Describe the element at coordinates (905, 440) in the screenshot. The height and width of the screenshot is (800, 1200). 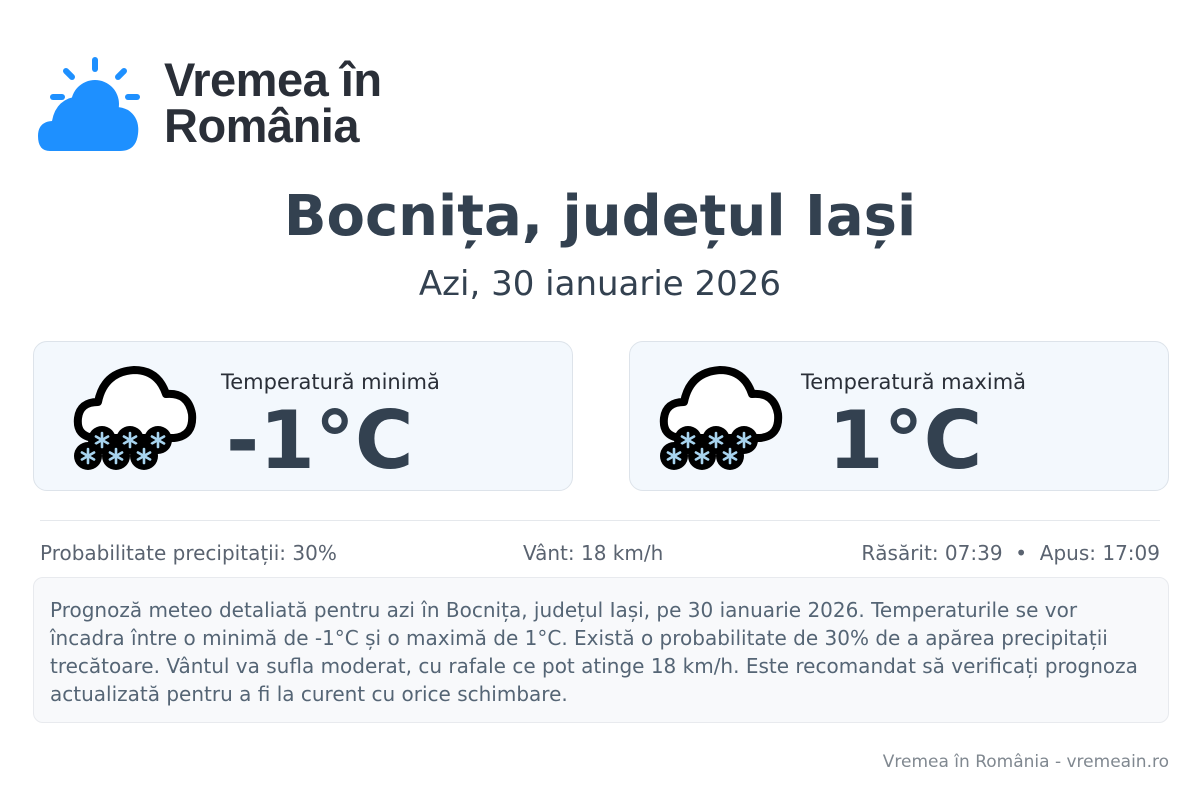
I see `max-temp-value: 1°C` at that location.